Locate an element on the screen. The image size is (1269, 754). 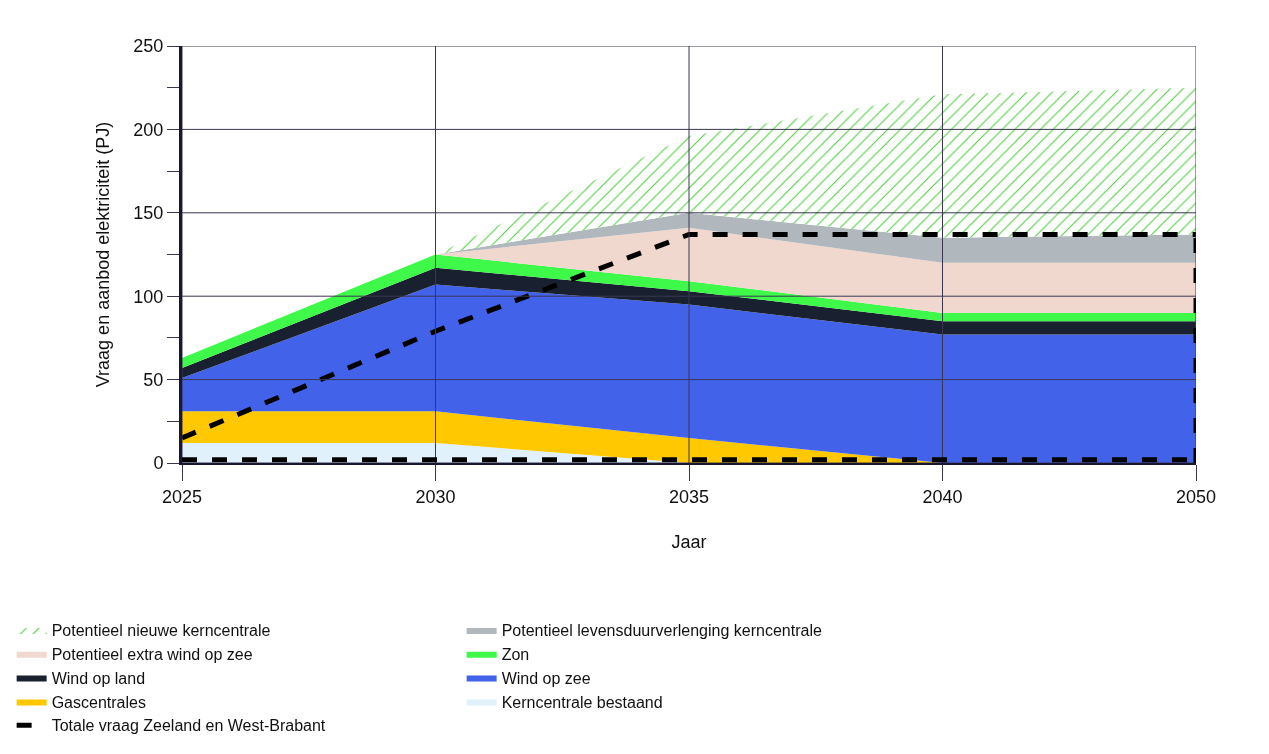
y-axis-title: Vraag en aanbod elektriciteit (PJ) is located at coordinates (102, 254).